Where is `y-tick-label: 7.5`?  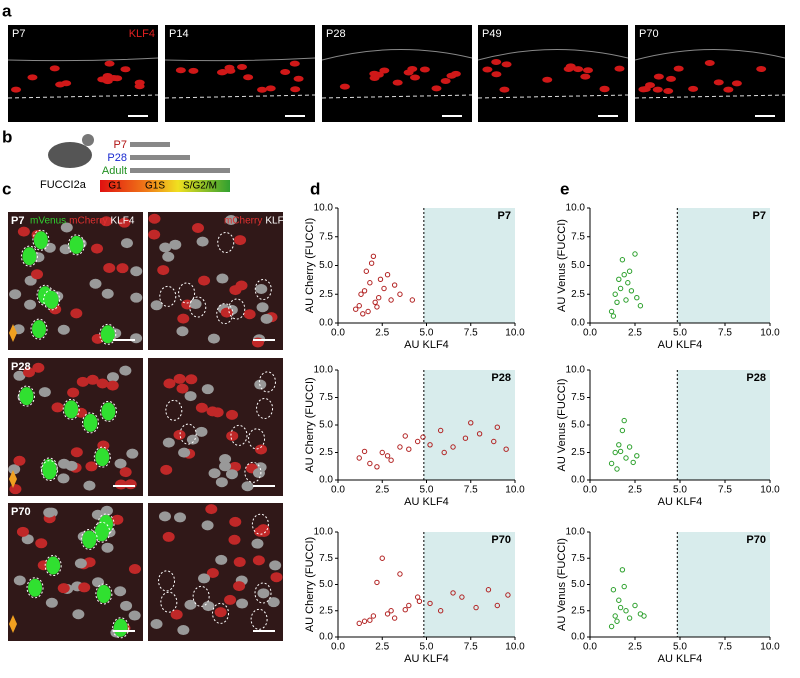
y-tick-label: 7.5 is located at coordinates (578, 397).